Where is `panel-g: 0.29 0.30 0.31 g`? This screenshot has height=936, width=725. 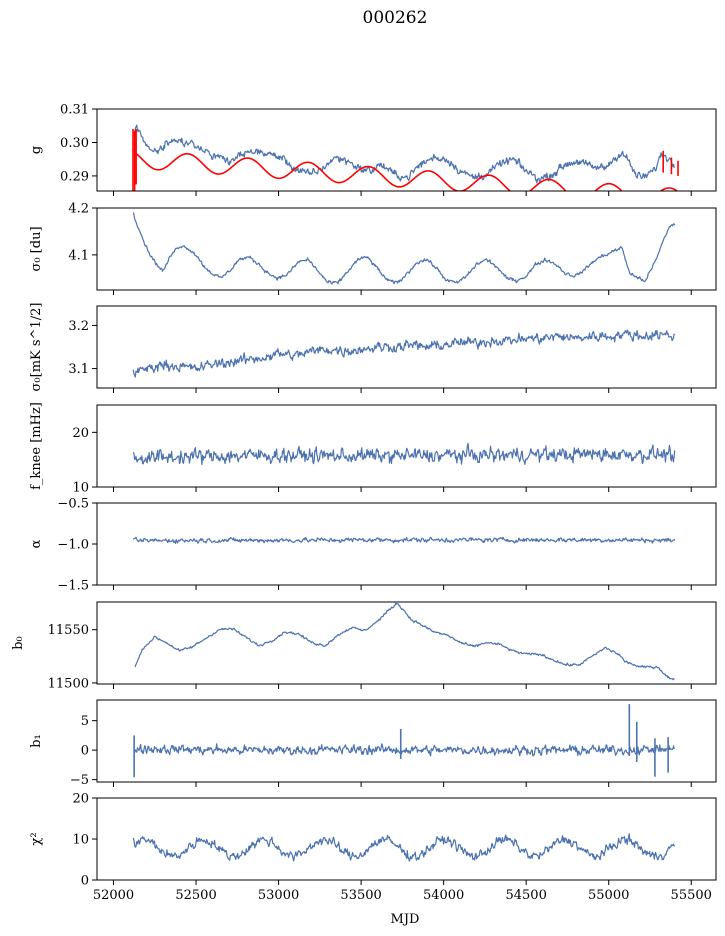
panel-g: 0.29 0.30 0.31 g is located at coordinates (373, 149).